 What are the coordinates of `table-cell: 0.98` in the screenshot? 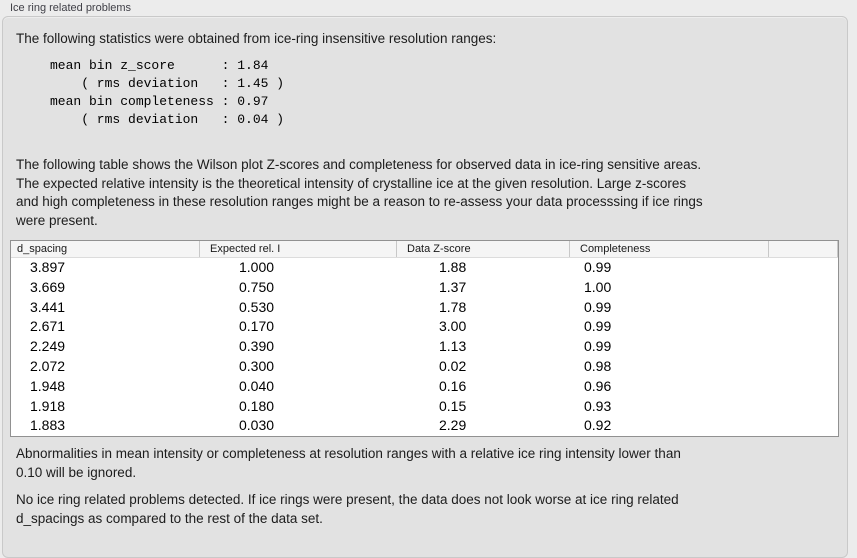 It's located at (598, 365).